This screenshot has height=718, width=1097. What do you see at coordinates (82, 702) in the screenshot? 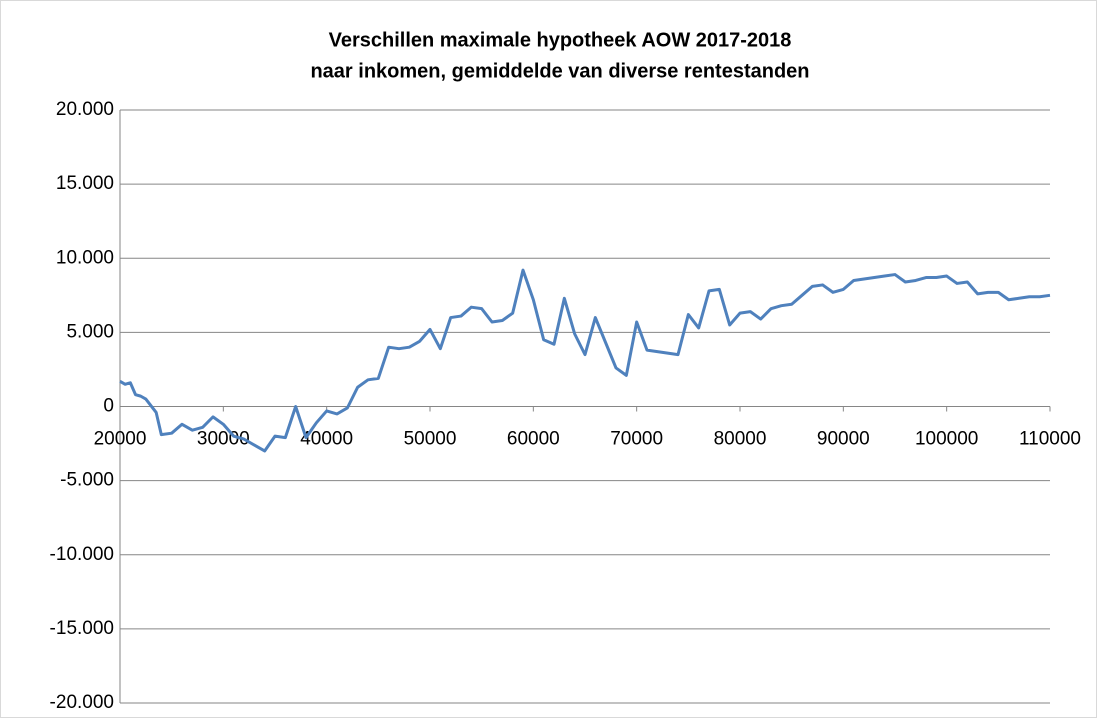
I see `y-tick-label: -20.000` at bounding box center [82, 702].